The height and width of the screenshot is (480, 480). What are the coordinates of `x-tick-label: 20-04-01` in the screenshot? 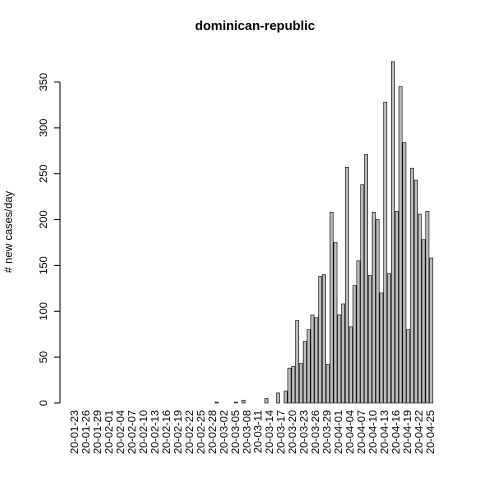 It's located at (339, 432).